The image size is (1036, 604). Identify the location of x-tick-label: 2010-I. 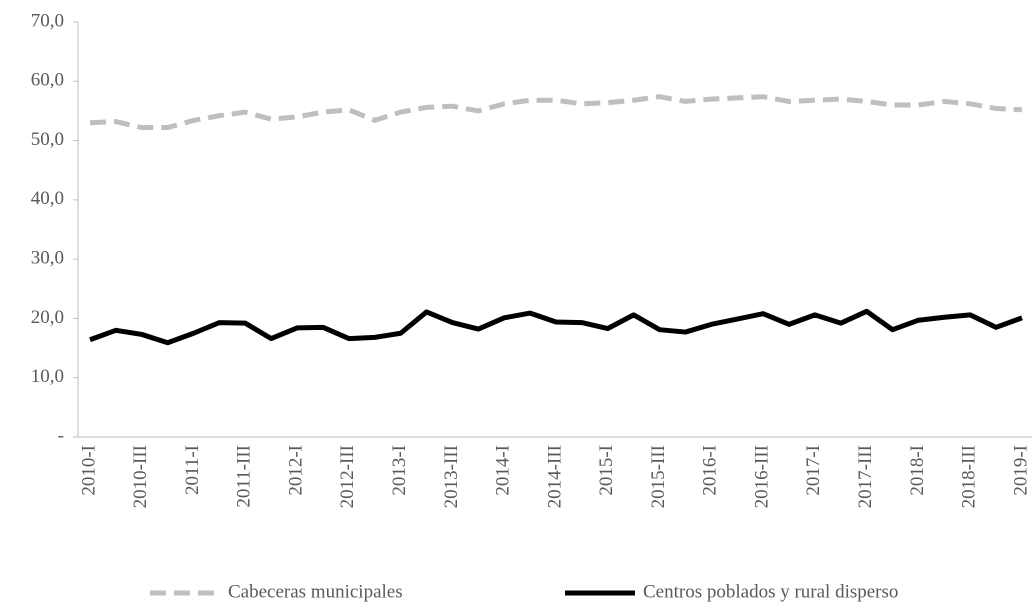
(88, 470).